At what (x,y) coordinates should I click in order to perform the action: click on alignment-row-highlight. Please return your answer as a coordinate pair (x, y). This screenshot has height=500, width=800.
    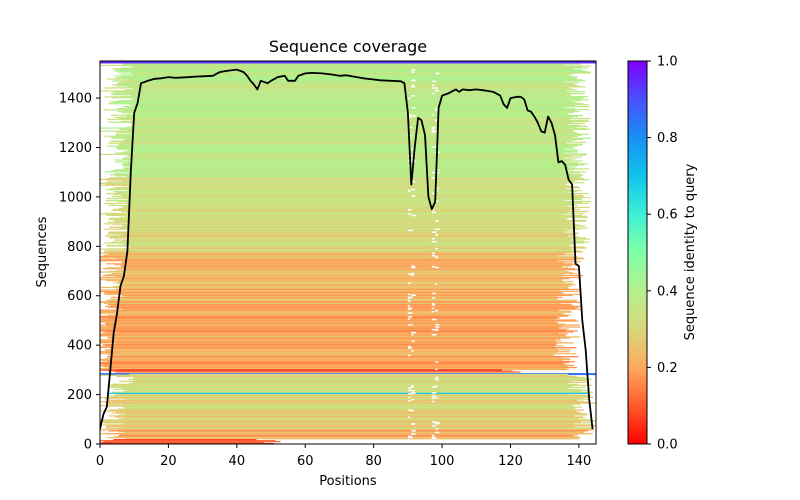
    Looking at the image, I should click on (348, 393).